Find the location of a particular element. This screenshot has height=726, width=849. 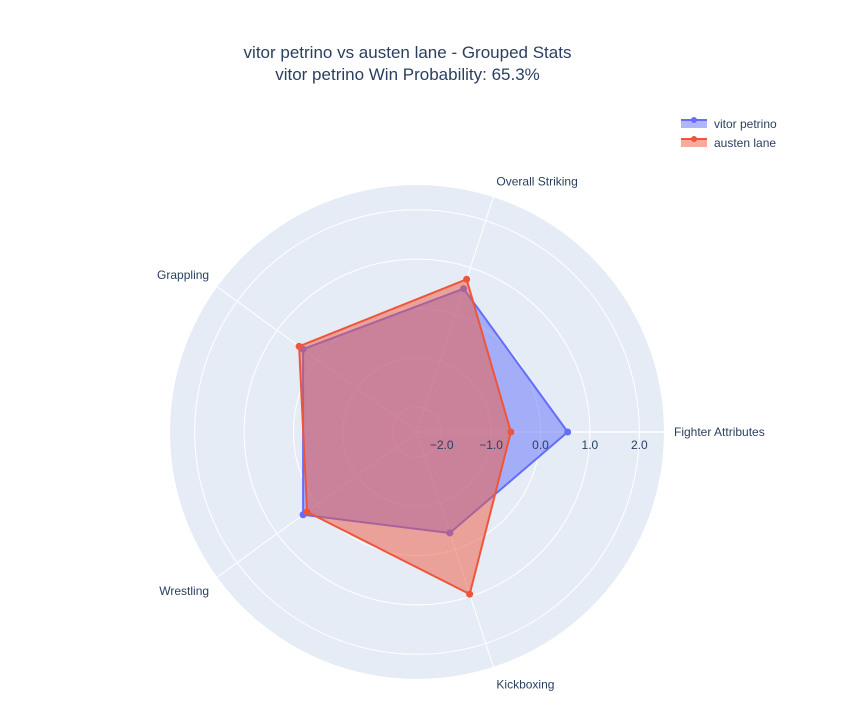

legend: vitor petrino austen lane is located at coordinates (728, 133).